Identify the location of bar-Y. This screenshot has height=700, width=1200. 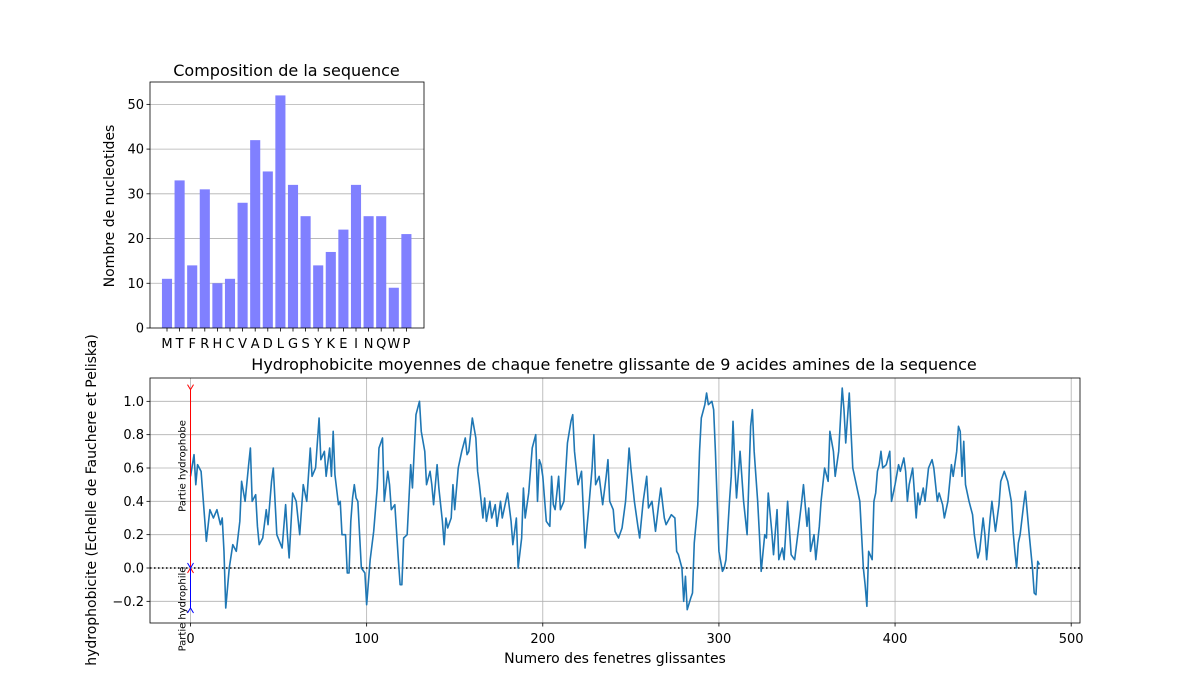
(318, 296).